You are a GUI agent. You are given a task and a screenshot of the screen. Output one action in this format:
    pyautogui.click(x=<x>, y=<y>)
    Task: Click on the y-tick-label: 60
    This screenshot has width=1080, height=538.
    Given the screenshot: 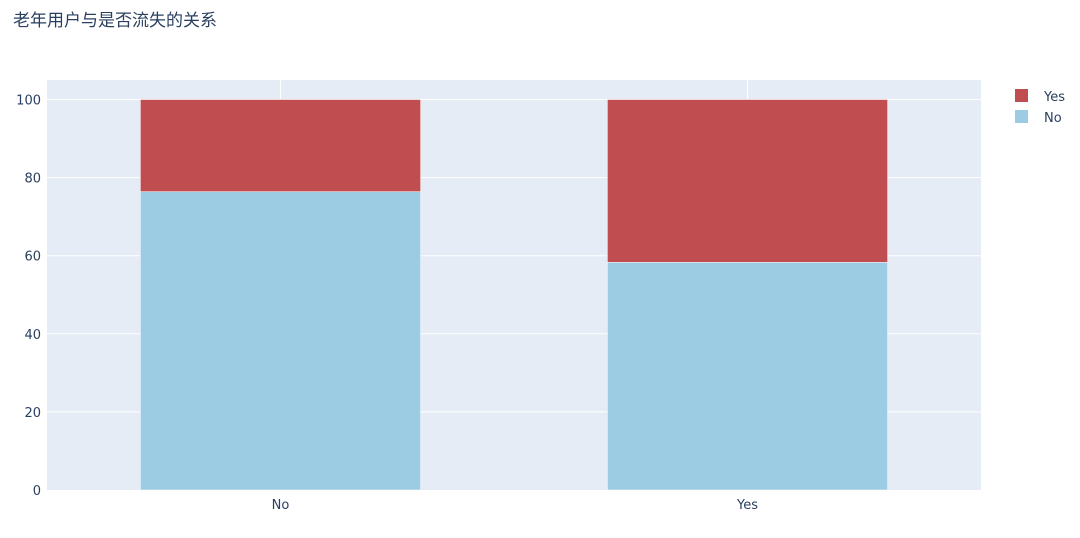 What is the action you would take?
    pyautogui.click(x=32, y=257)
    